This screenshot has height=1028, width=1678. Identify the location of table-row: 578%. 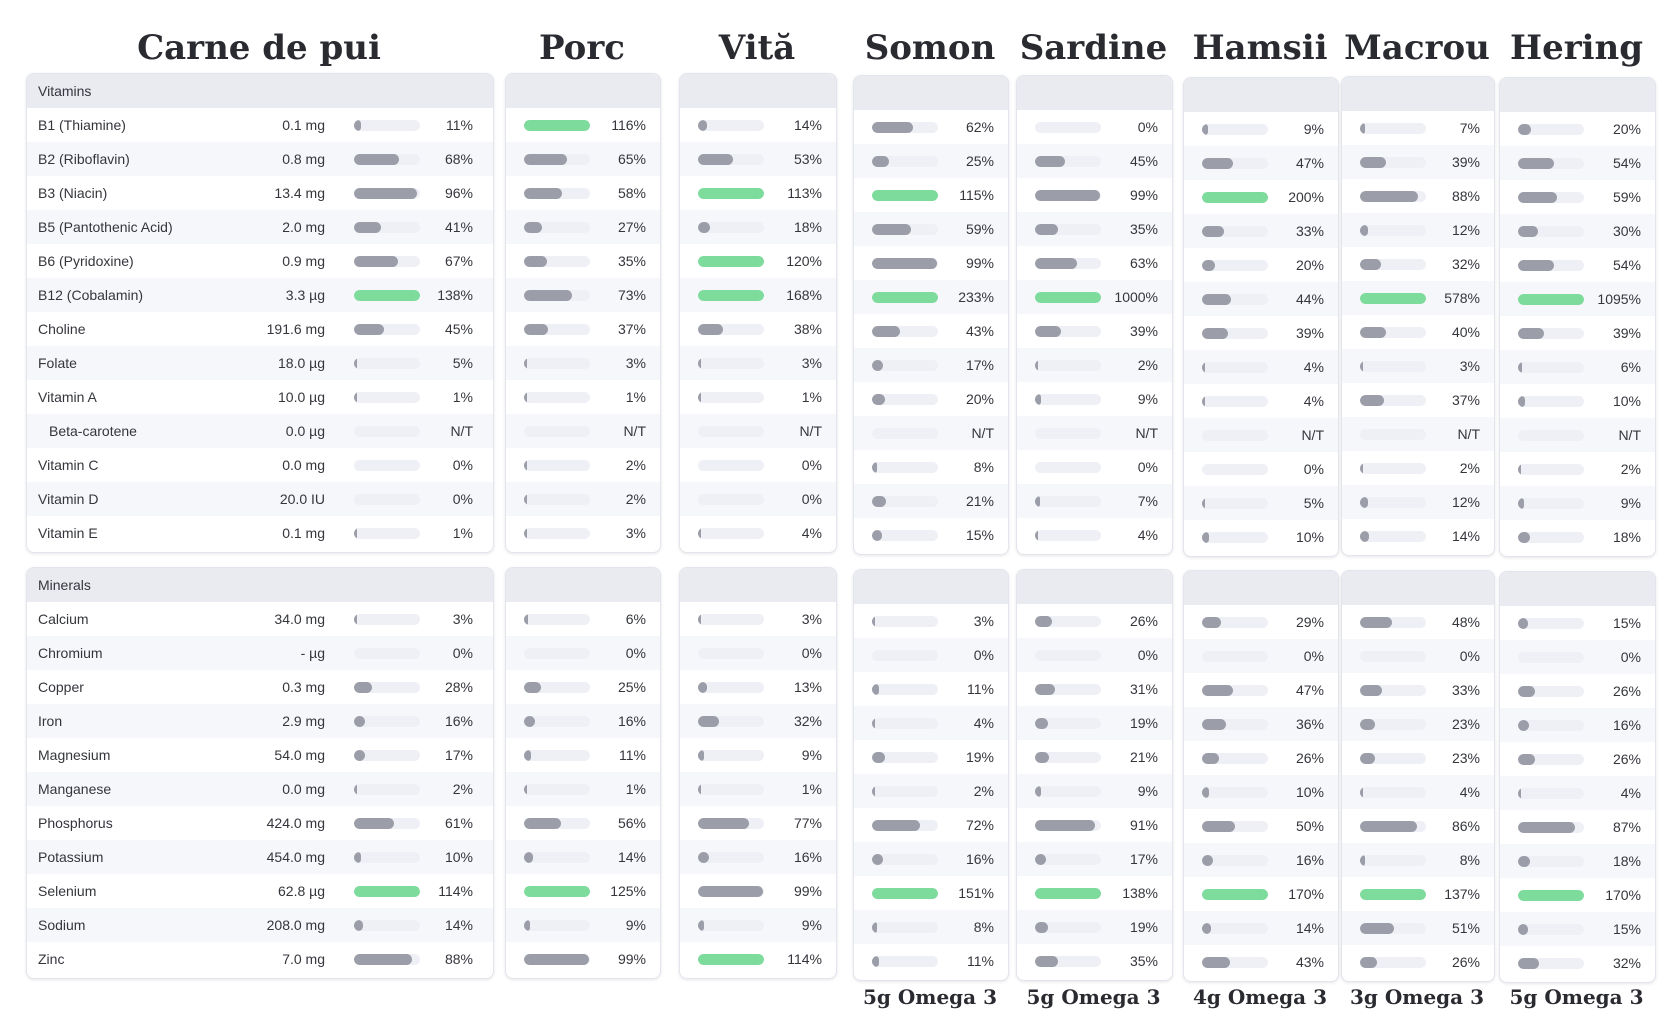
(1418, 298).